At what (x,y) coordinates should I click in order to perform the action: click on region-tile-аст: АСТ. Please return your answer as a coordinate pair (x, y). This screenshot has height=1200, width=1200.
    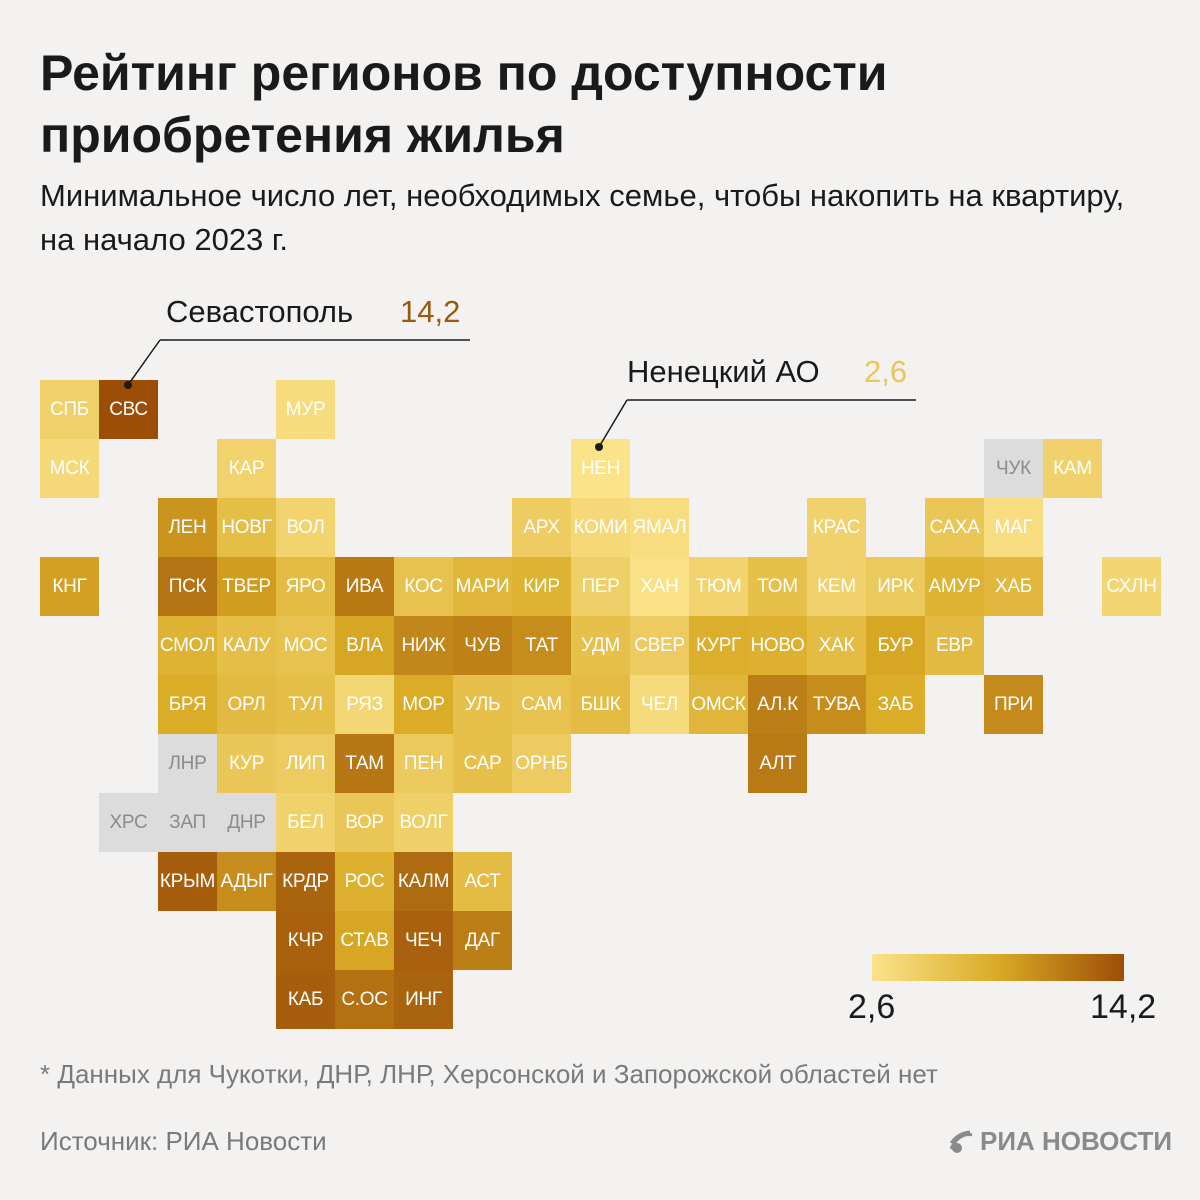
    Looking at the image, I should click on (482, 881).